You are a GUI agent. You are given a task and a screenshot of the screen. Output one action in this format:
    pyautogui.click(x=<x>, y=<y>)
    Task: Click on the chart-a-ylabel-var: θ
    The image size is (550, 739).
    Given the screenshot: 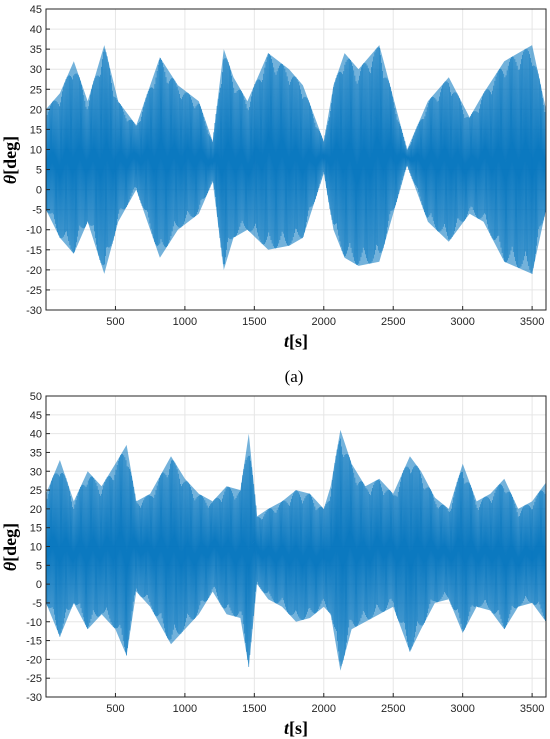 What is the action you would take?
    pyautogui.click(x=10, y=179)
    